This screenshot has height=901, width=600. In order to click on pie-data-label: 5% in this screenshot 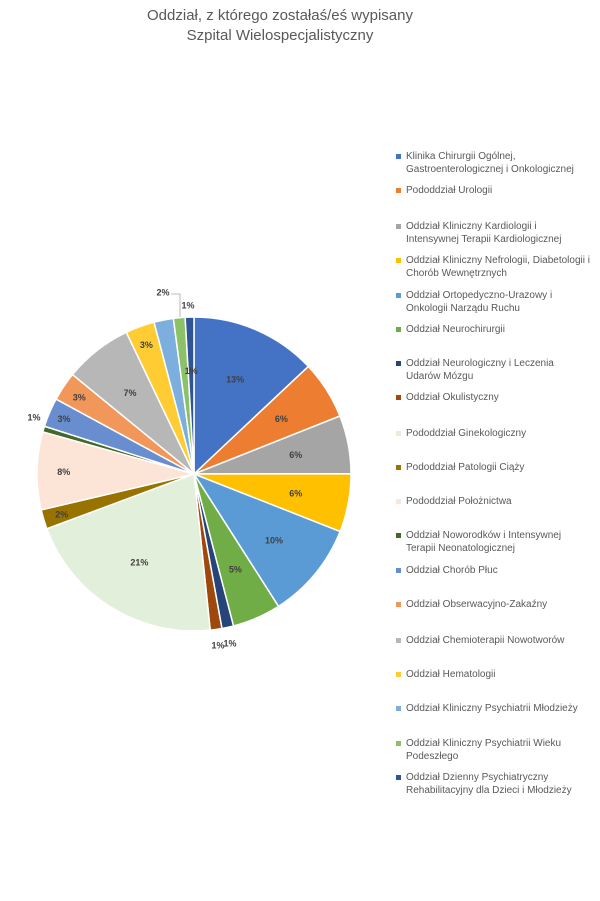, I will do `click(235, 570)`.